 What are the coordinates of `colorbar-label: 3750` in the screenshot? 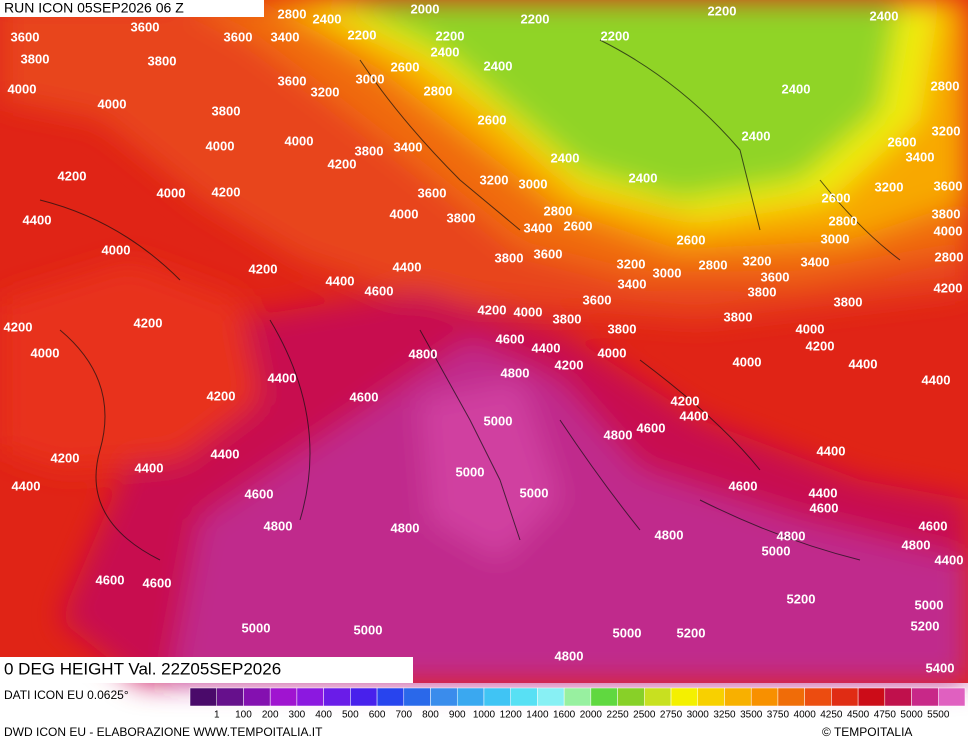 It's located at (778, 715).